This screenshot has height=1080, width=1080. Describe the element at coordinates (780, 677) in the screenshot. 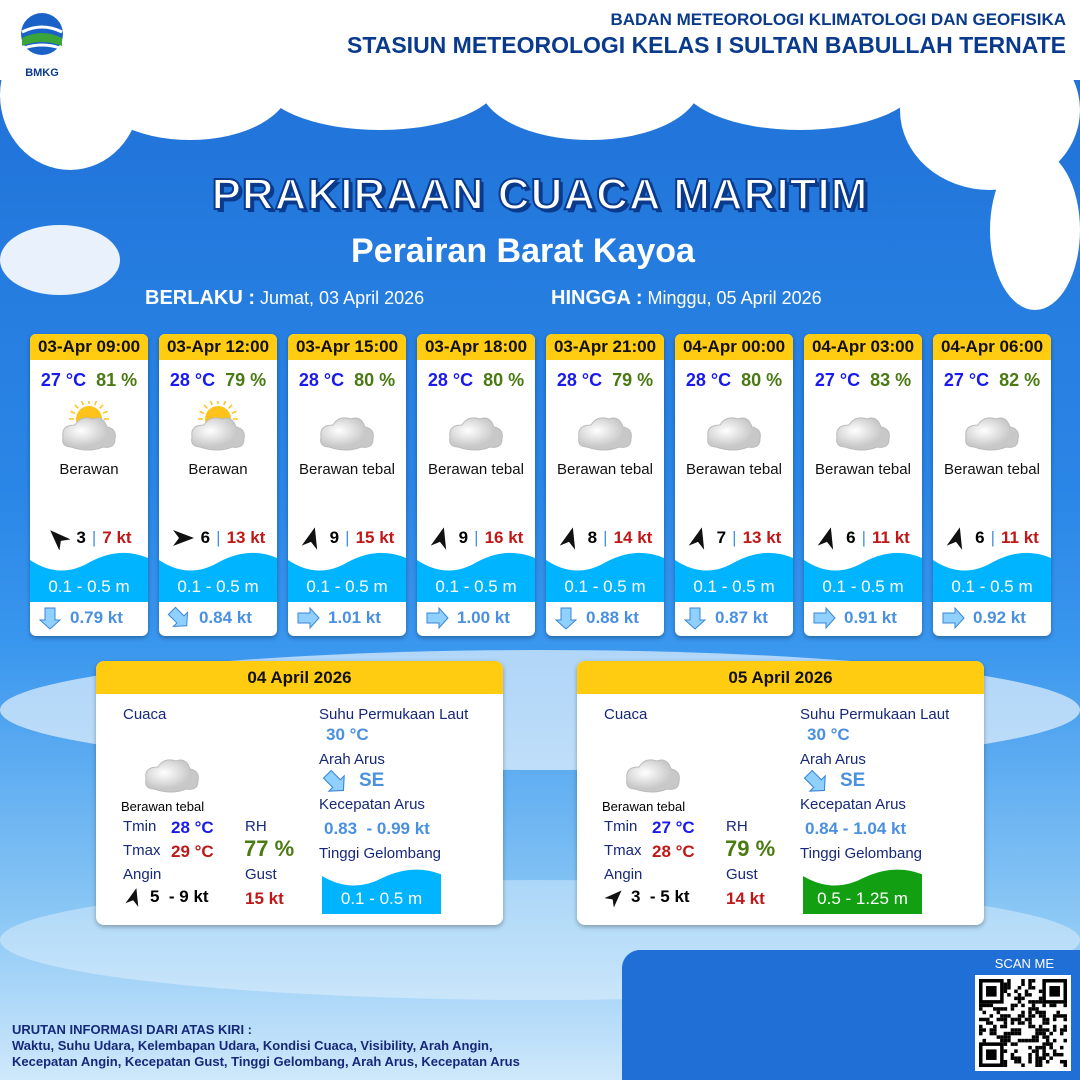

I see `daily-date: 05 April 2026` at that location.